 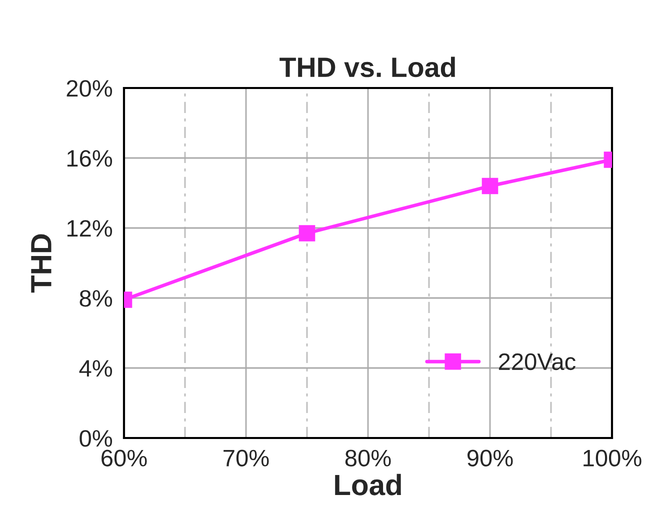 I want to click on x-axis-title: Load, so click(x=368, y=485).